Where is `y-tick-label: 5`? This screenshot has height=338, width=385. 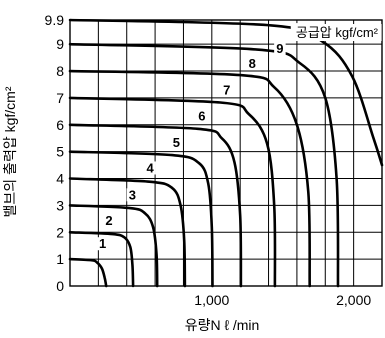 y-tick-label: 5 is located at coordinates (60, 152).